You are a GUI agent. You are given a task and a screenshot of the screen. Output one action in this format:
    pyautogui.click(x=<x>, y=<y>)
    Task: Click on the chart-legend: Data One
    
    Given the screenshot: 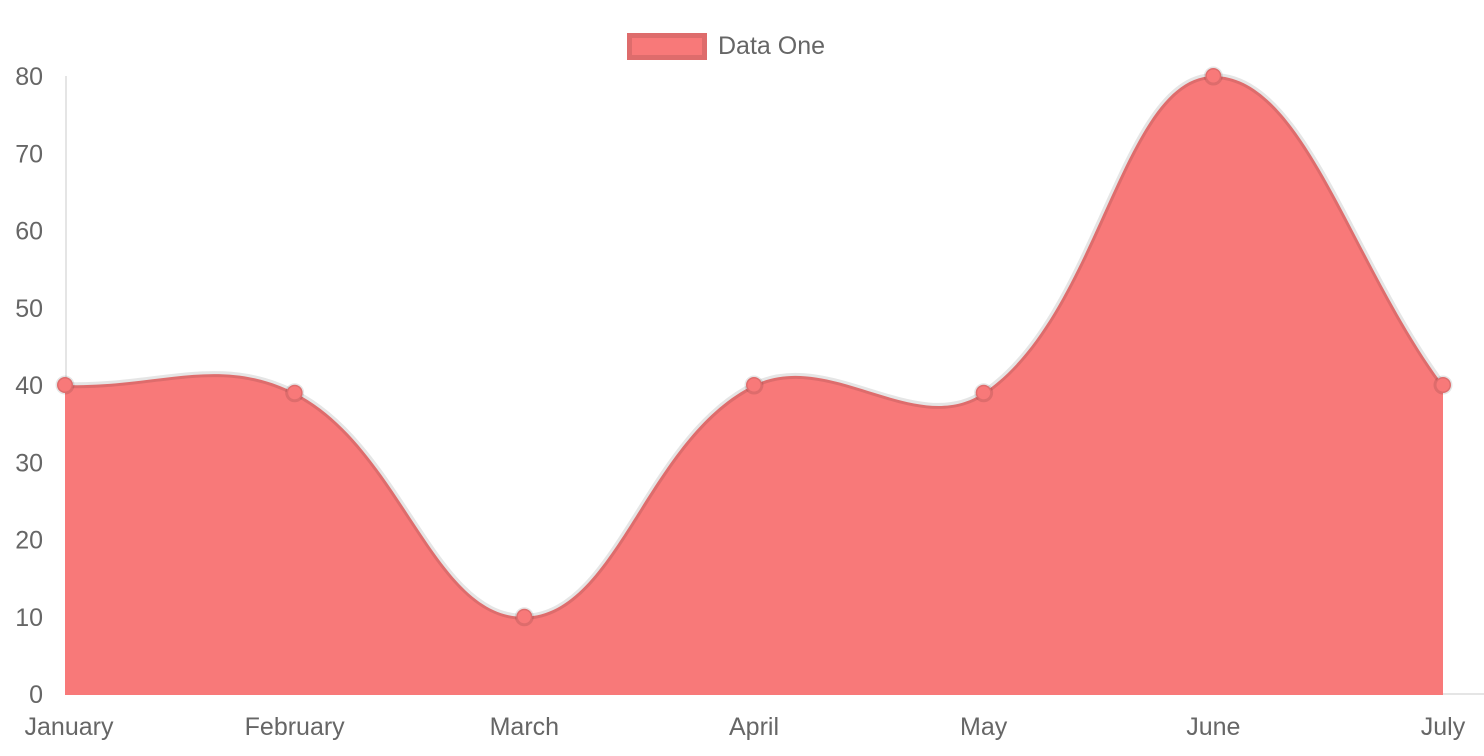 What is the action you would take?
    pyautogui.click(x=726, y=46)
    